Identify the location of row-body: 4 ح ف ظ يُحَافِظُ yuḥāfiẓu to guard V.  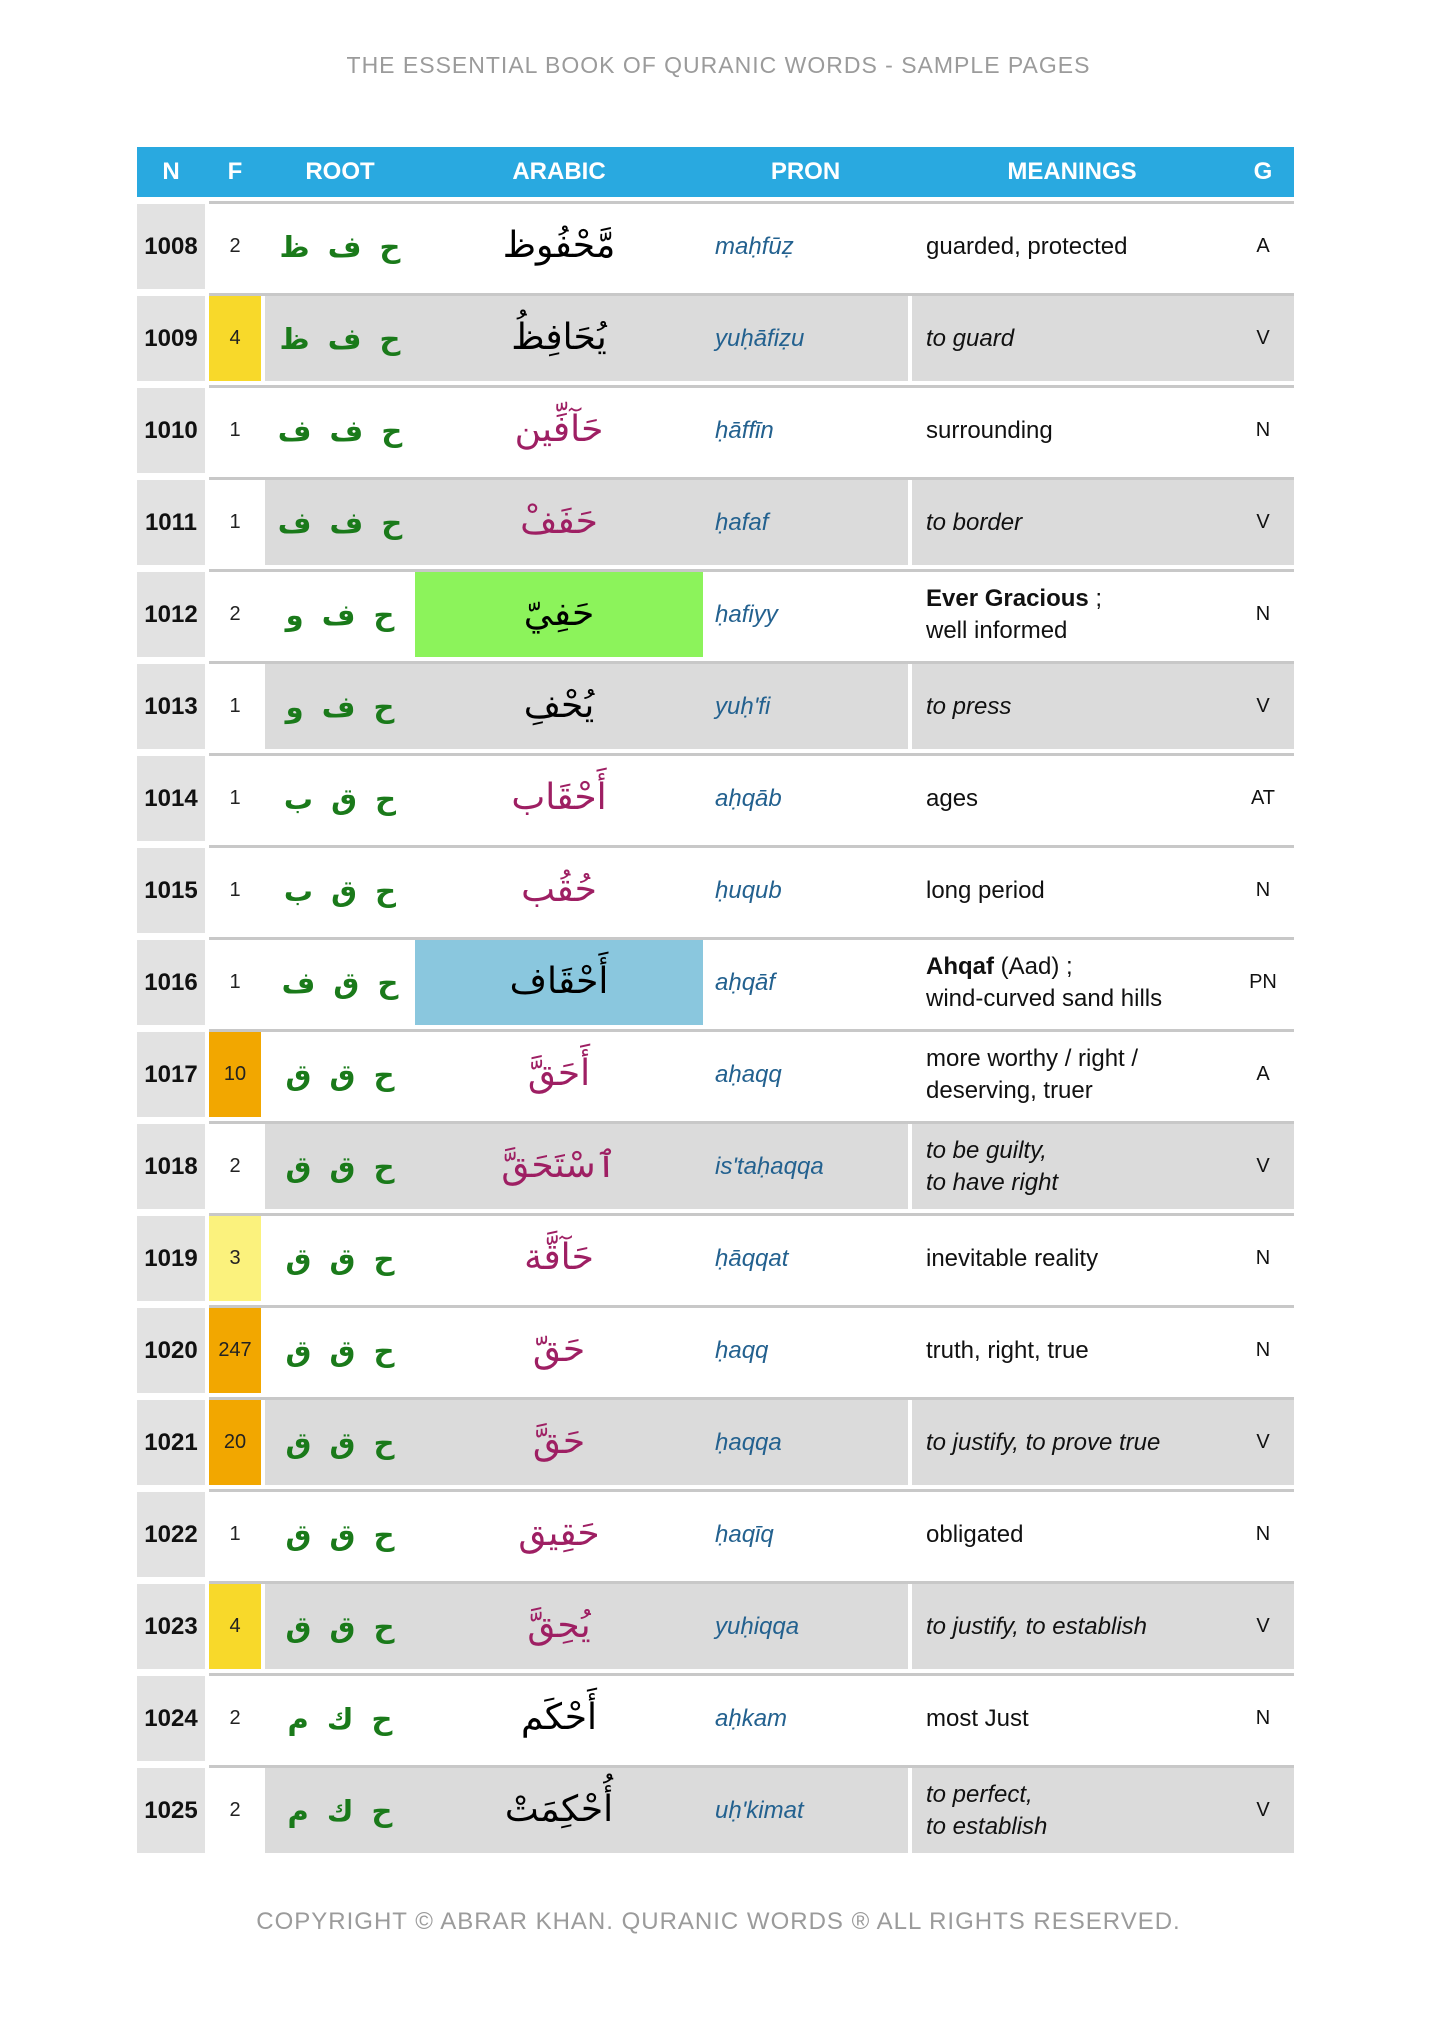
(751, 337).